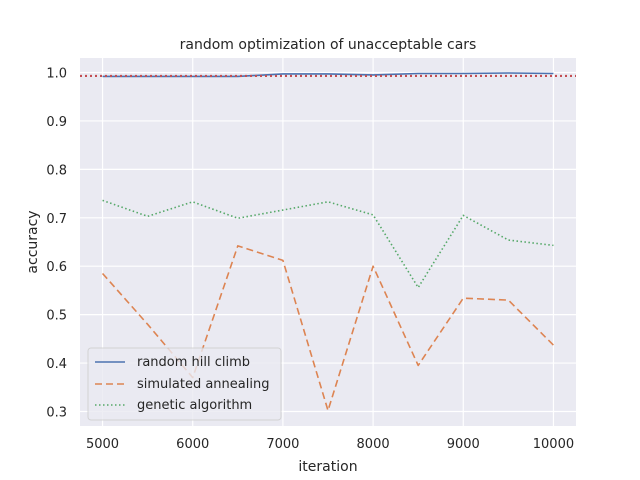 This screenshot has width=640, height=480. Describe the element at coordinates (56, 412) in the screenshot. I see `y-tick-label: 0.3` at that location.